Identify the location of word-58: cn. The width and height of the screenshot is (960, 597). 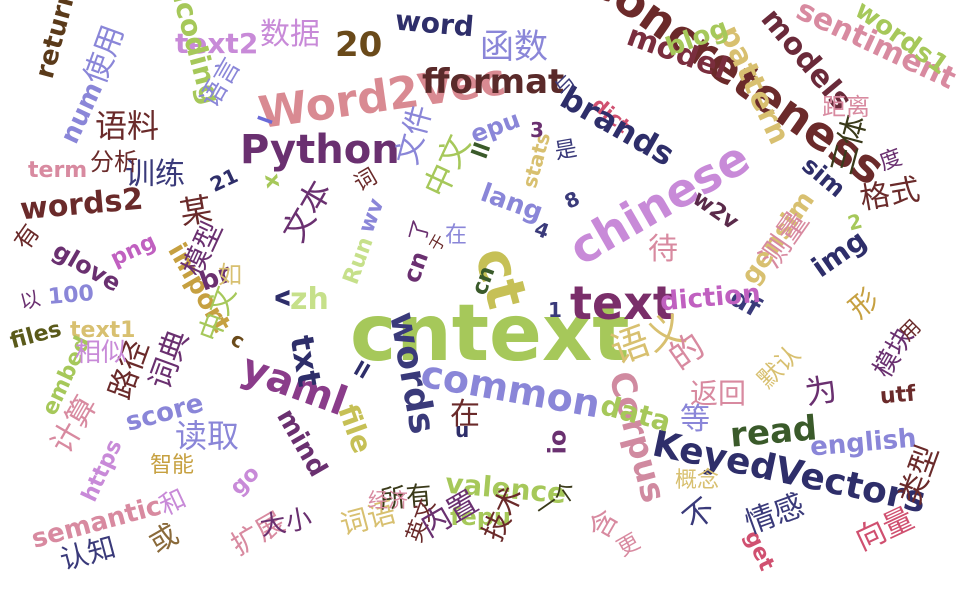
(416, 267).